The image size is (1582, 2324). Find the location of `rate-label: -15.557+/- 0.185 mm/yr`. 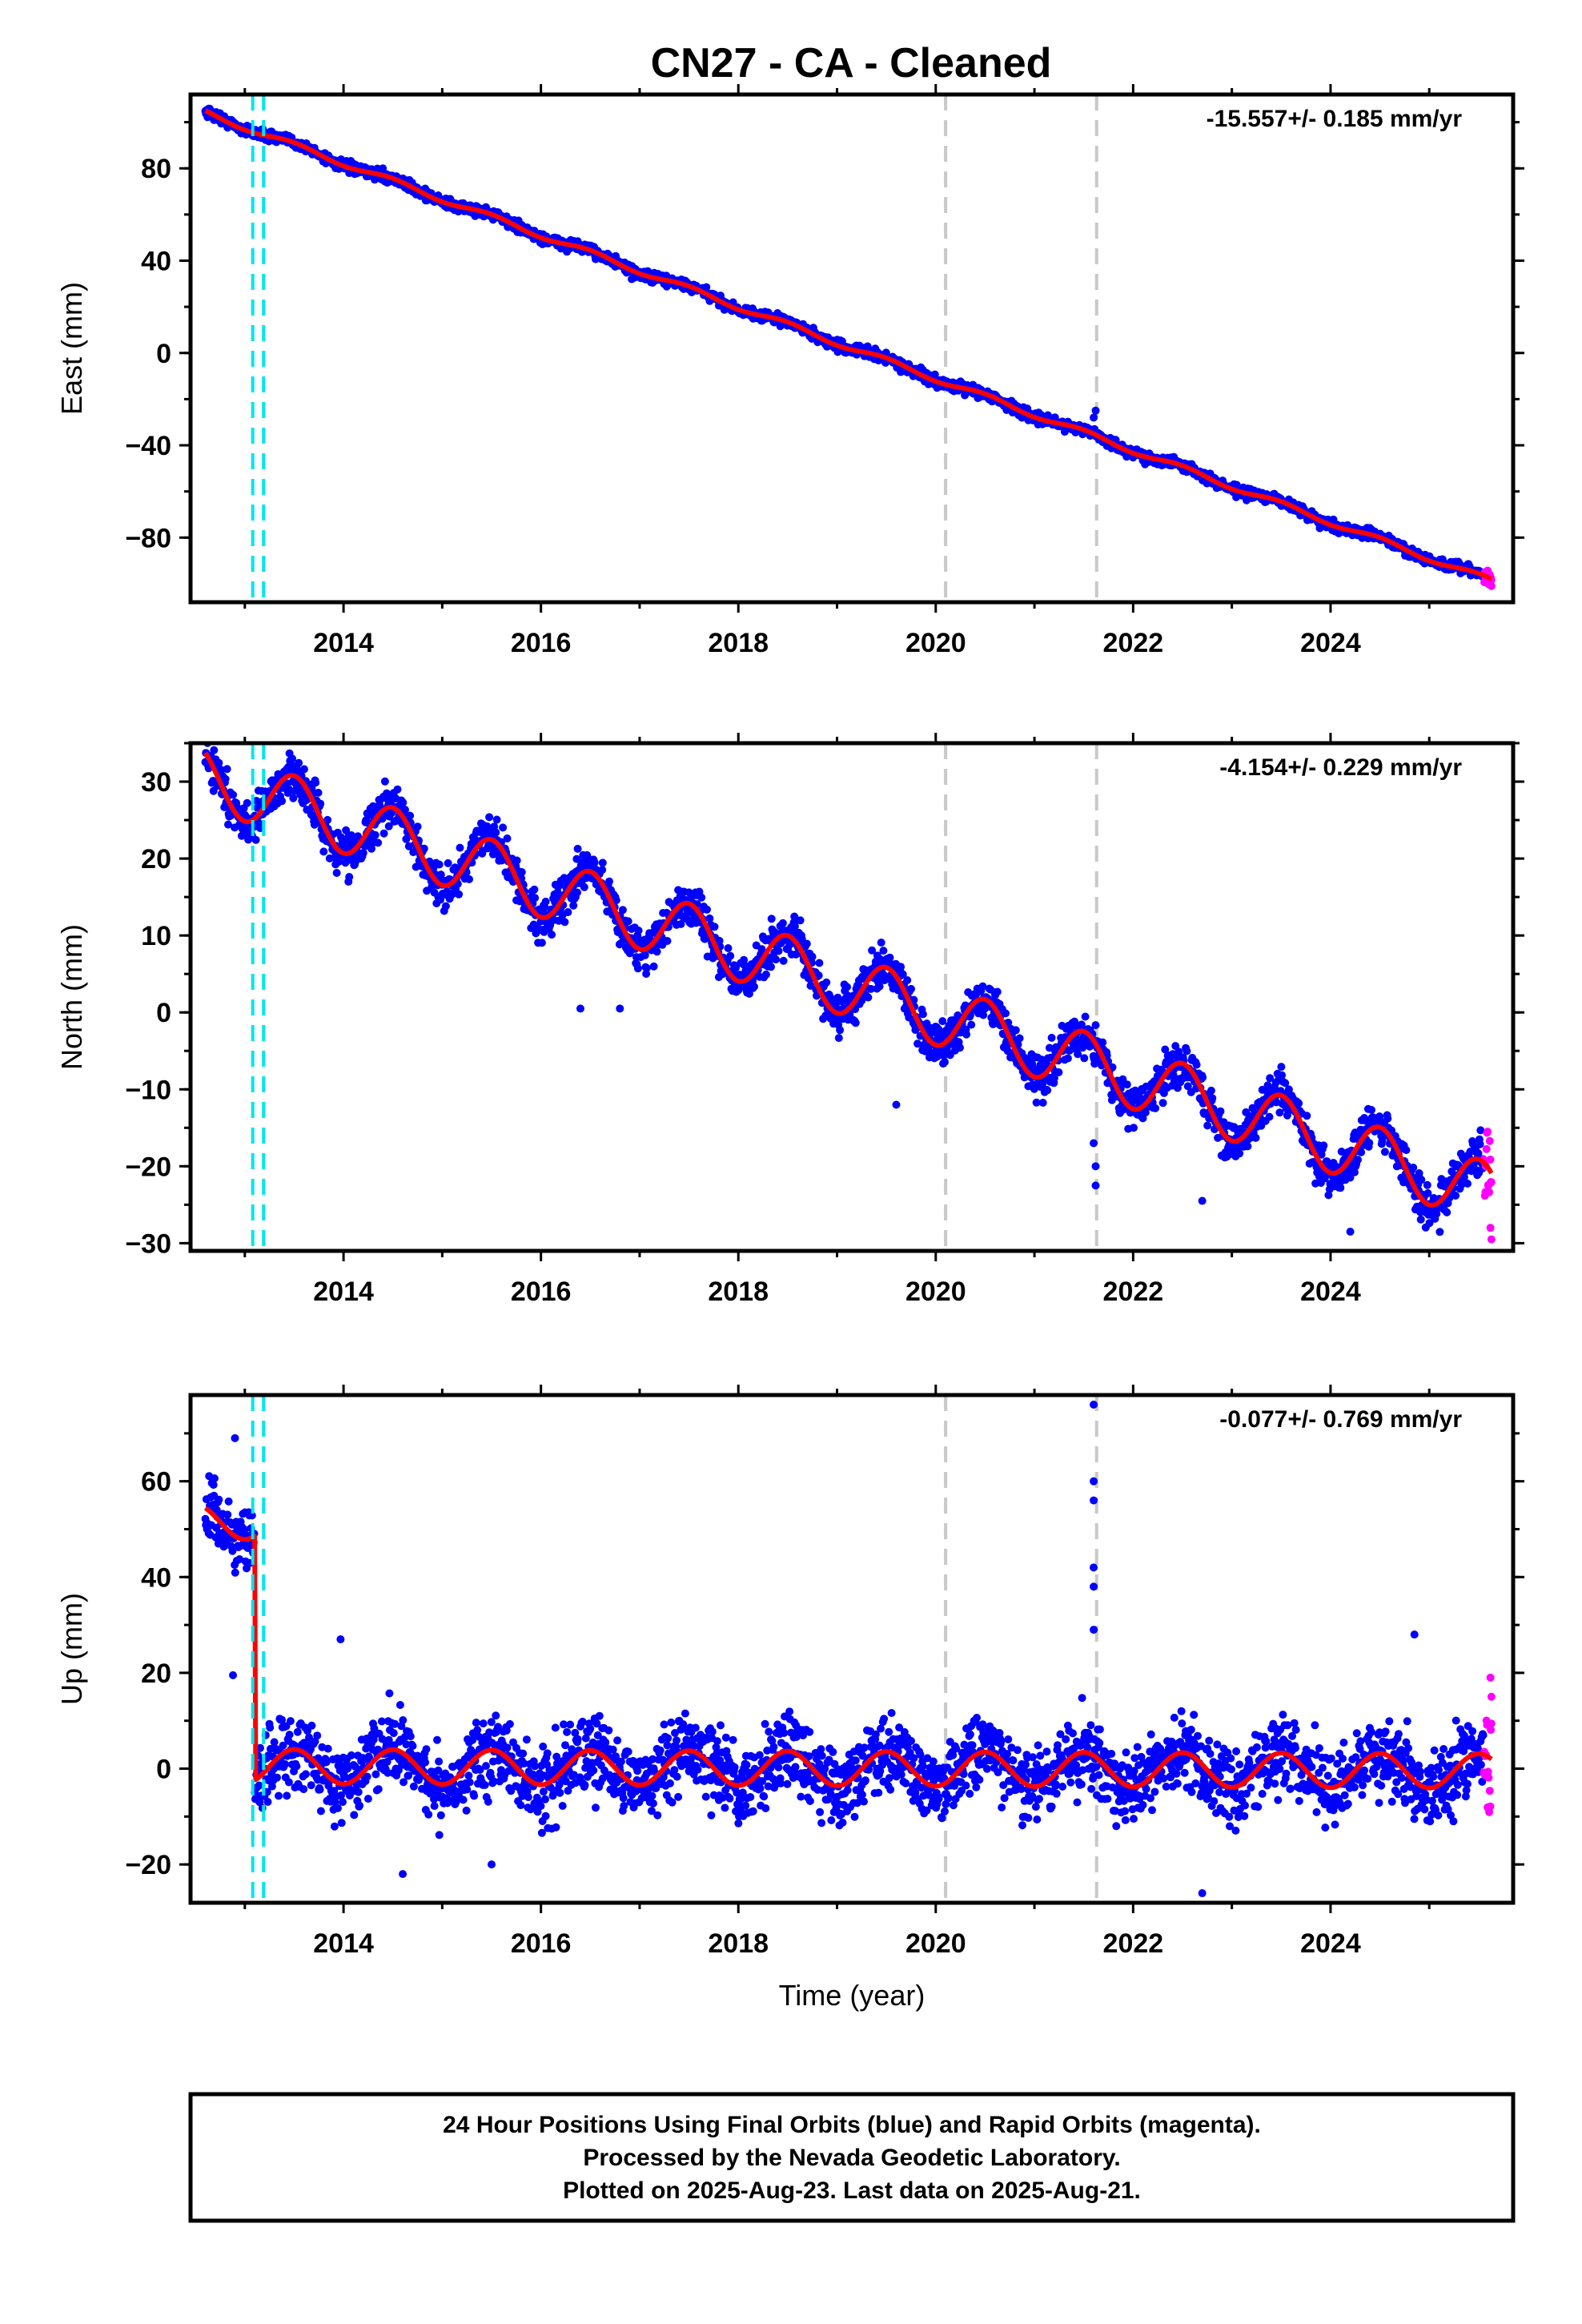

rate-label: -15.557+/- 0.185 mm/yr is located at coordinates (1335, 119).